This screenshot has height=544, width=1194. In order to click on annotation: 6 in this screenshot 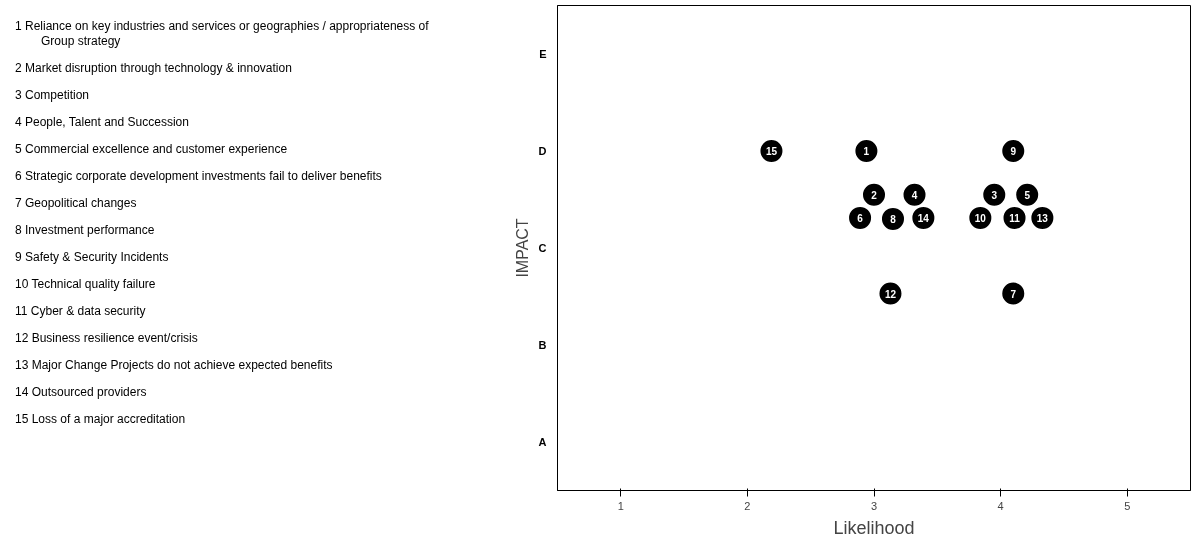, I will do `click(860, 218)`.